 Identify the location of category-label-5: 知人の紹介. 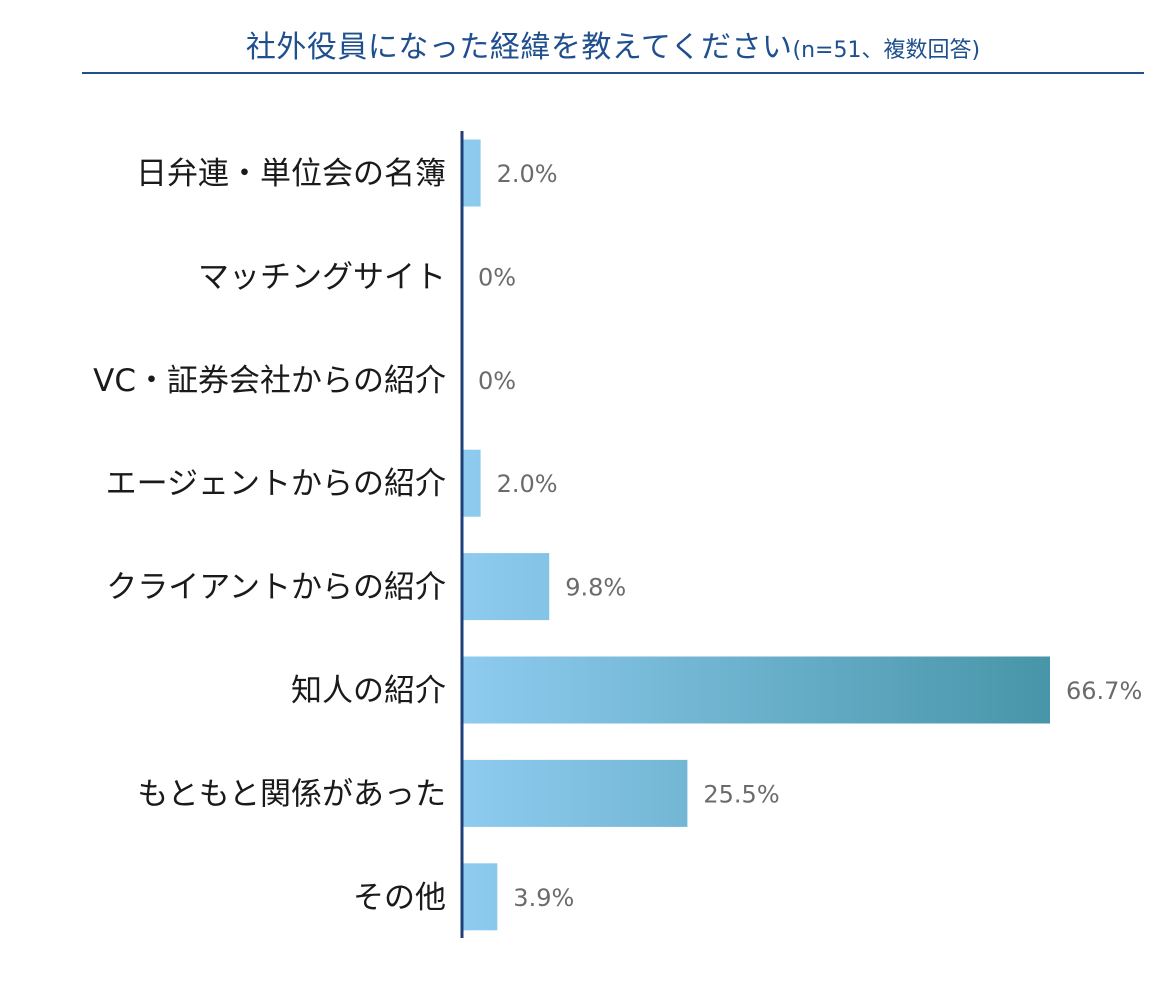
(368, 691).